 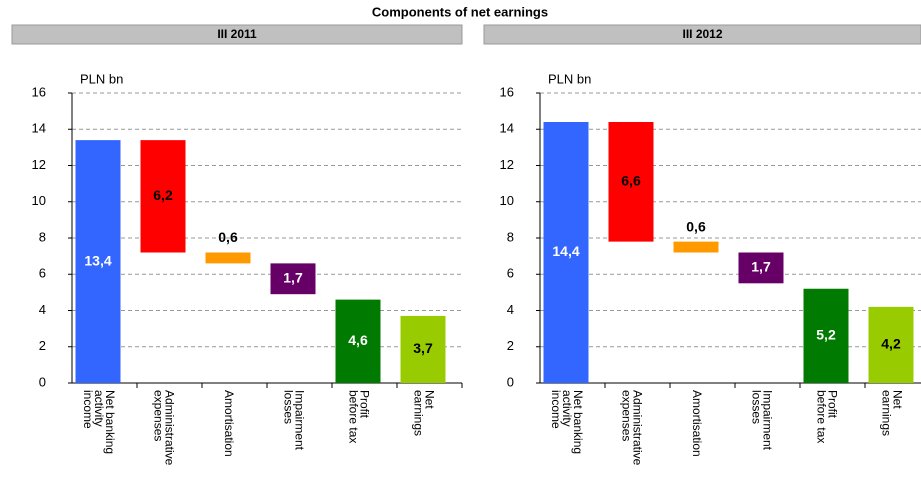 I want to click on panel-title: III 2011, so click(x=237, y=34).